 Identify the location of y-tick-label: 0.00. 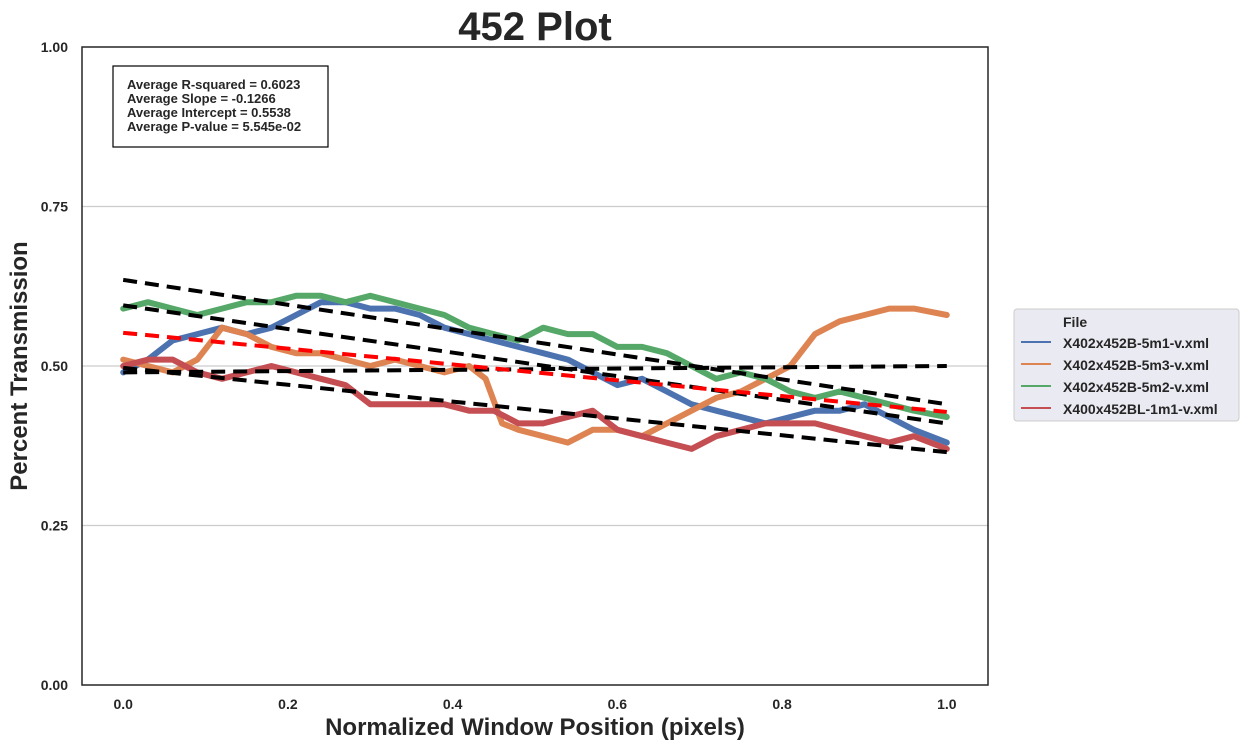
(54, 685).